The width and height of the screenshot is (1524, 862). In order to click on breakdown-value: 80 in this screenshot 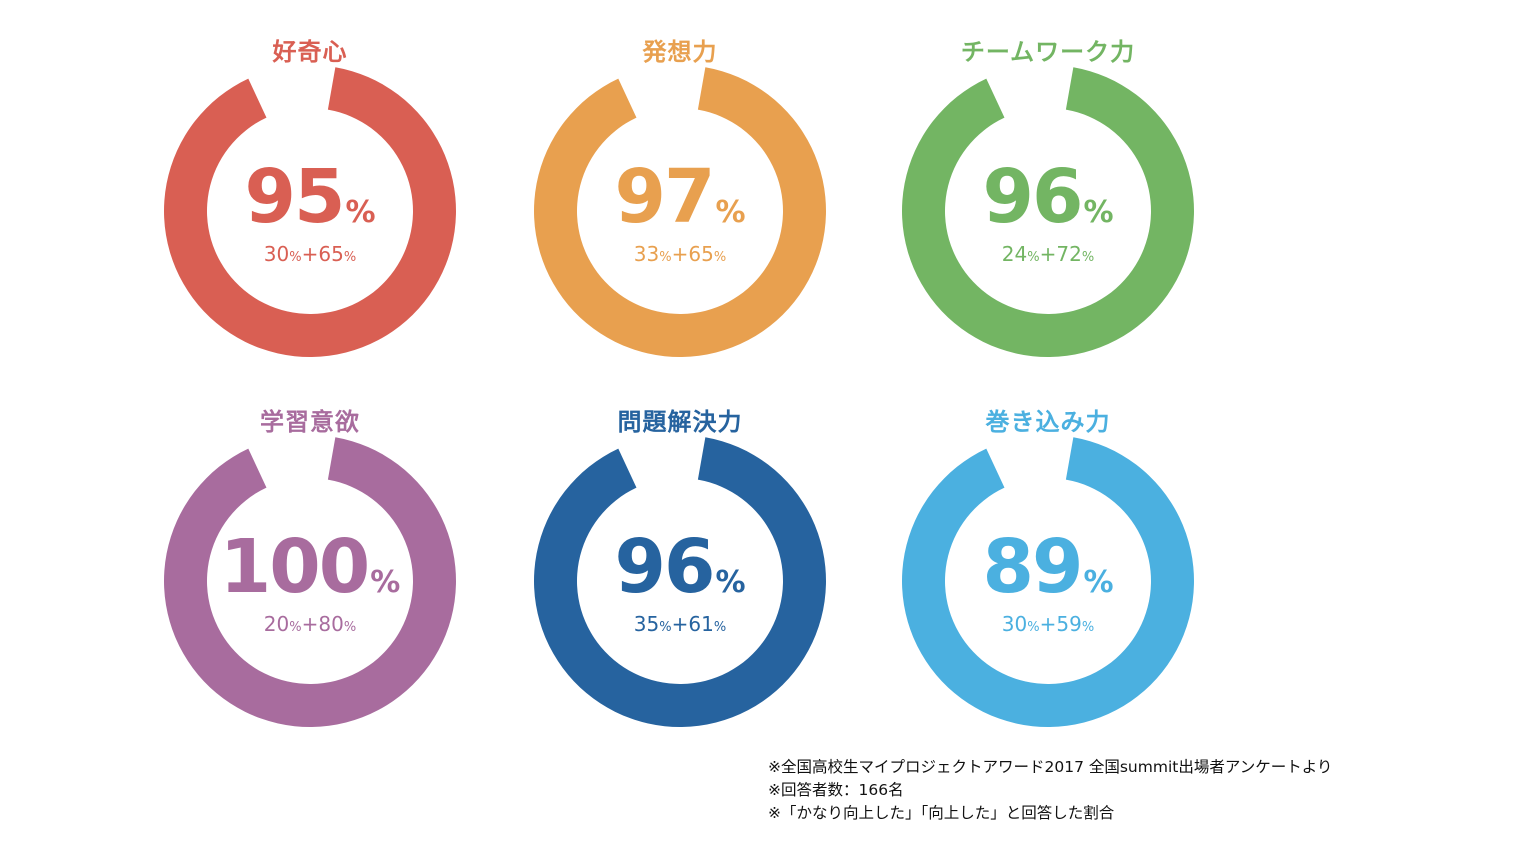, I will do `click(331, 624)`.